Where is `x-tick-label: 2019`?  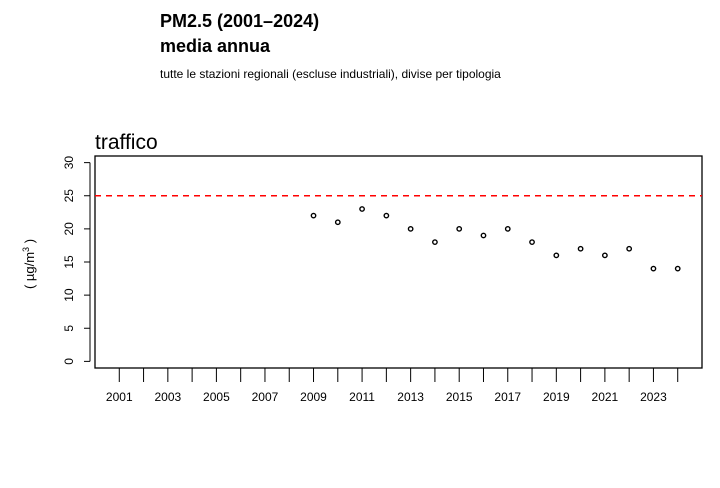
x-tick-label: 2019 is located at coordinates (556, 397).